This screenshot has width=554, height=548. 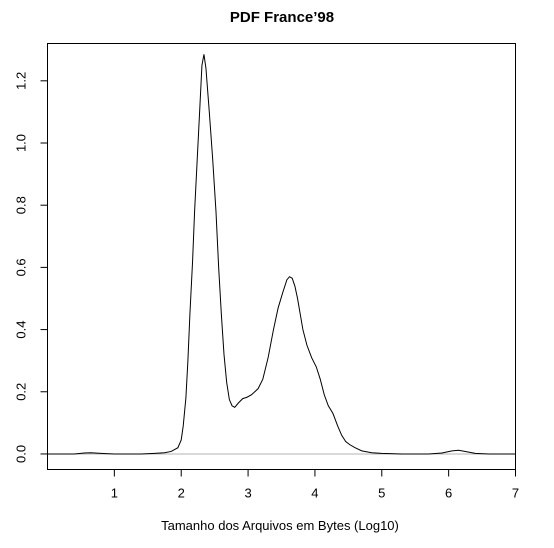 I want to click on x-tick-label: 1, so click(x=114, y=493).